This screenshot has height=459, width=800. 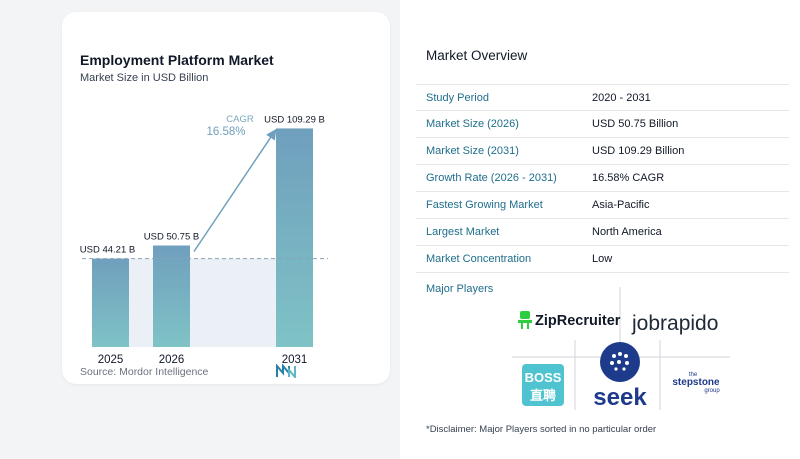 What do you see at coordinates (107, 250) in the screenshot?
I see `data-label-2025: USD 44.21 B` at bounding box center [107, 250].